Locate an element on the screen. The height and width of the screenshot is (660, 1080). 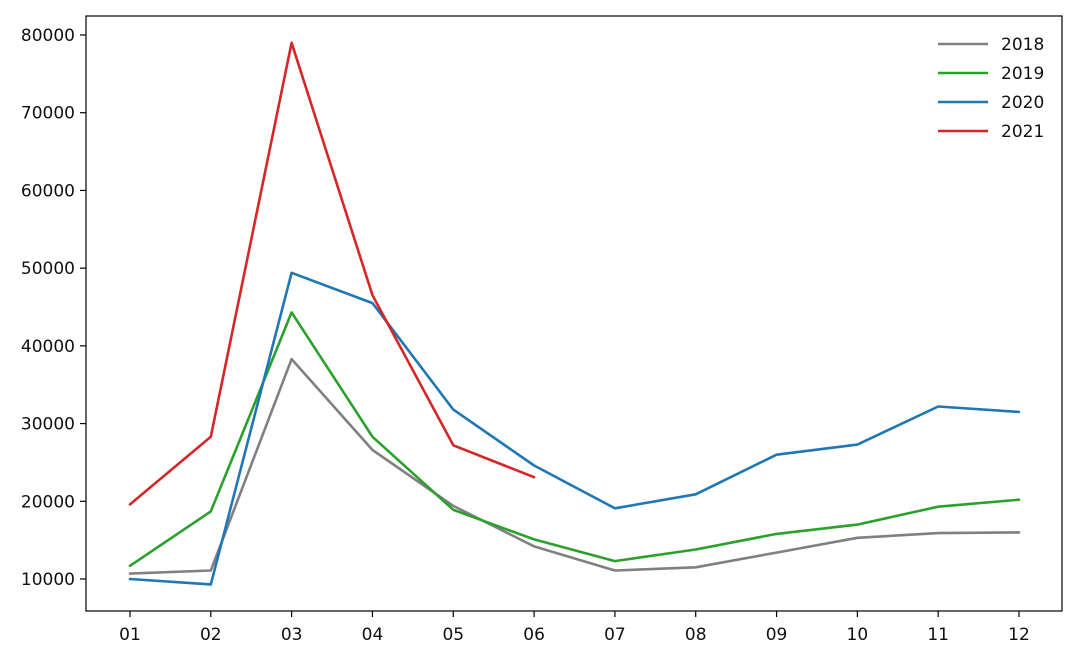
x-tick-label-03: 03 is located at coordinates (292, 635).